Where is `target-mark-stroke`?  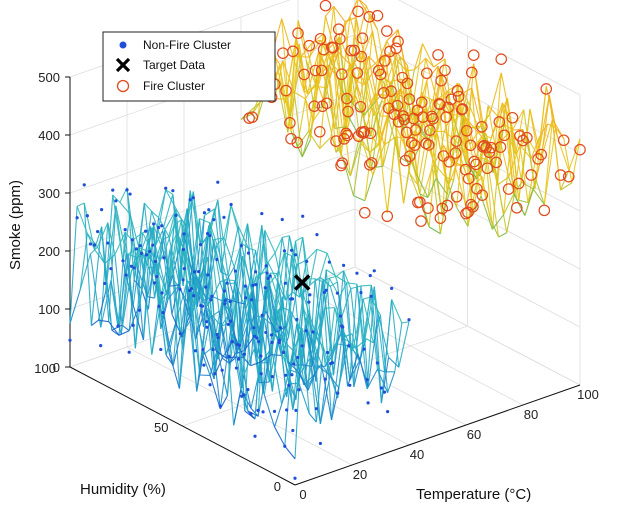
target-mark-stroke is located at coordinates (302, 282).